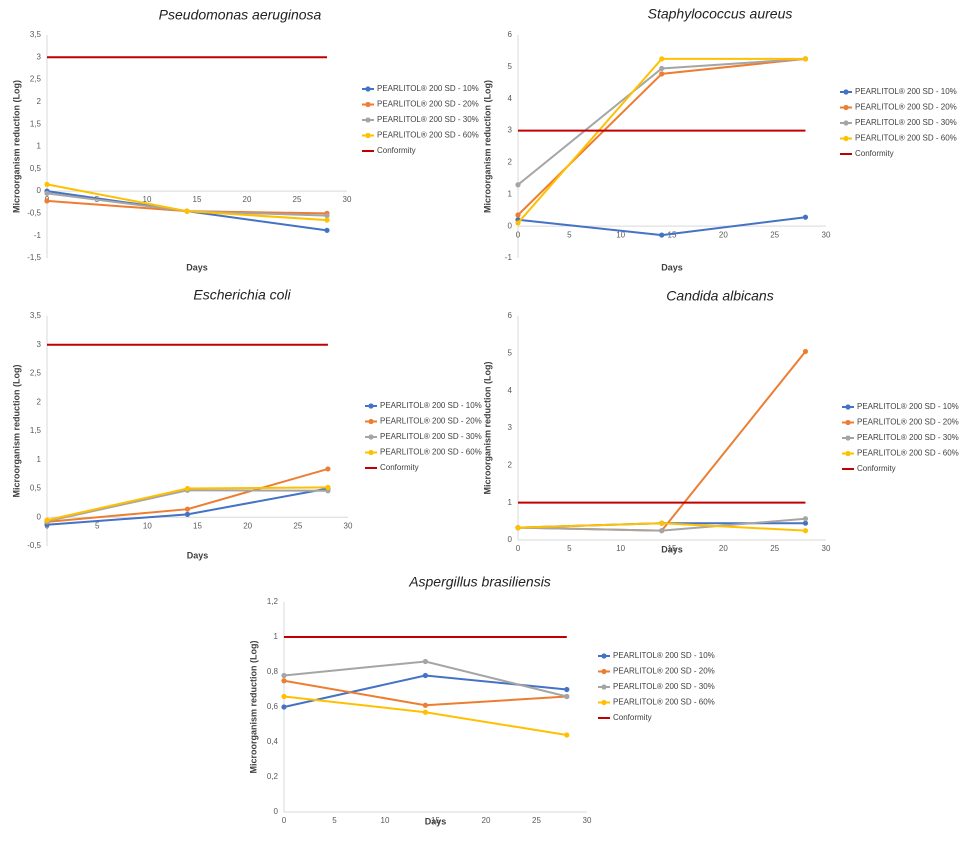 The height and width of the screenshot is (853, 960). I want to click on y-tick-label: 3, so click(39, 56).